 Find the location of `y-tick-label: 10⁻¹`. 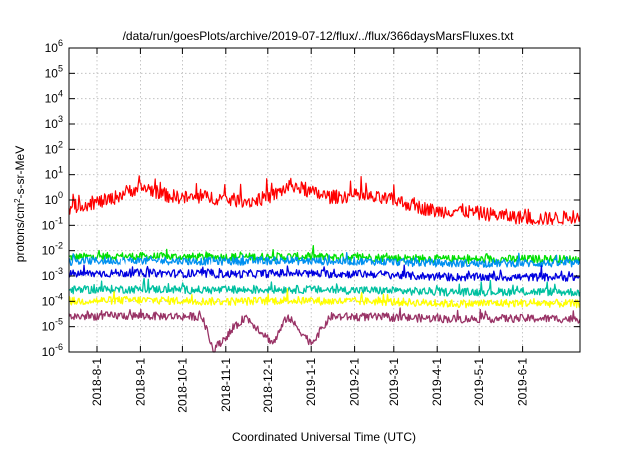

y-tick-label: 10⁻¹ is located at coordinates (52, 223).